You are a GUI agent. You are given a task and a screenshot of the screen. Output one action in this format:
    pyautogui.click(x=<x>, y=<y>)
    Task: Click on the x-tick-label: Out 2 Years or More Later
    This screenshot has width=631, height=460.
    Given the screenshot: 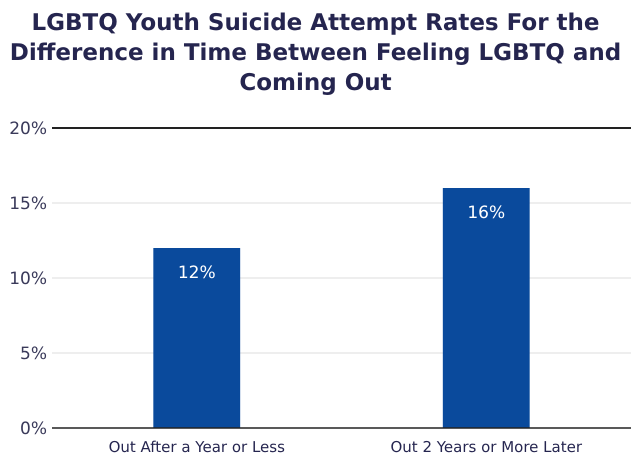 What is the action you would take?
    pyautogui.click(x=486, y=447)
    